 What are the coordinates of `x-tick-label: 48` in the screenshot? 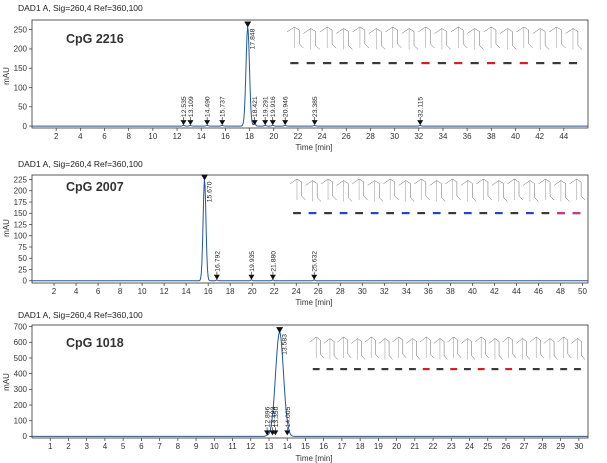 It's located at (560, 291).